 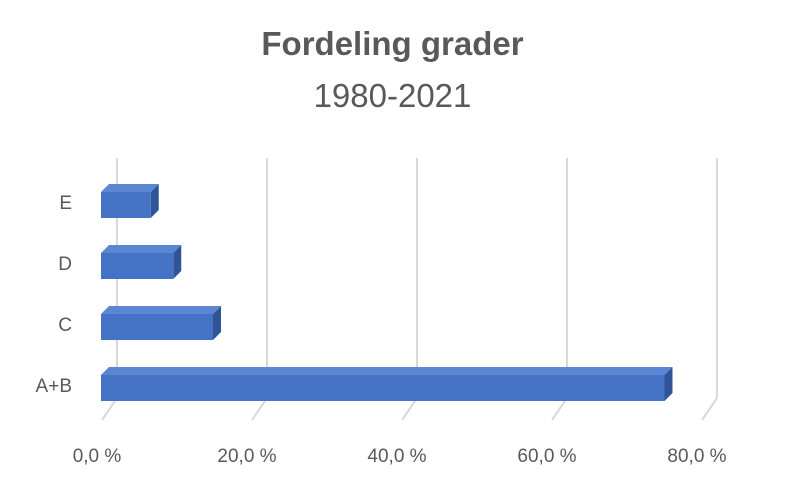 What do you see at coordinates (246, 456) in the screenshot?
I see `x-tick-label-1: 20,0 %` at bounding box center [246, 456].